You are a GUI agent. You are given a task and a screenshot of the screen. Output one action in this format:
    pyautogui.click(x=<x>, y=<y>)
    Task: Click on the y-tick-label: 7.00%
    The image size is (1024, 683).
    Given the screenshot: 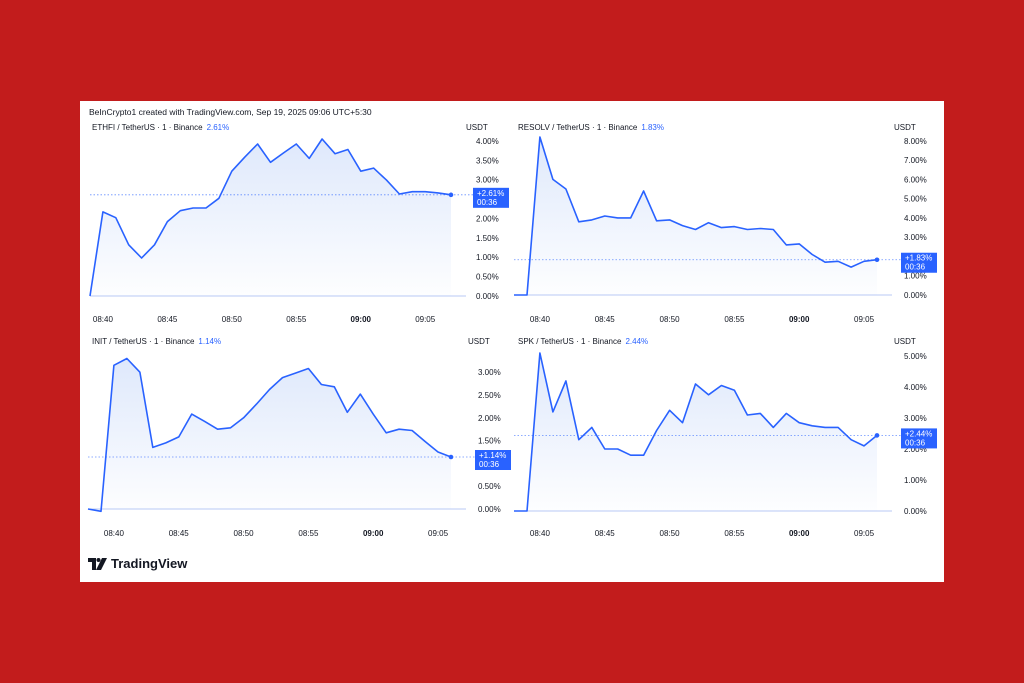 What is the action you would take?
    pyautogui.click(x=915, y=160)
    